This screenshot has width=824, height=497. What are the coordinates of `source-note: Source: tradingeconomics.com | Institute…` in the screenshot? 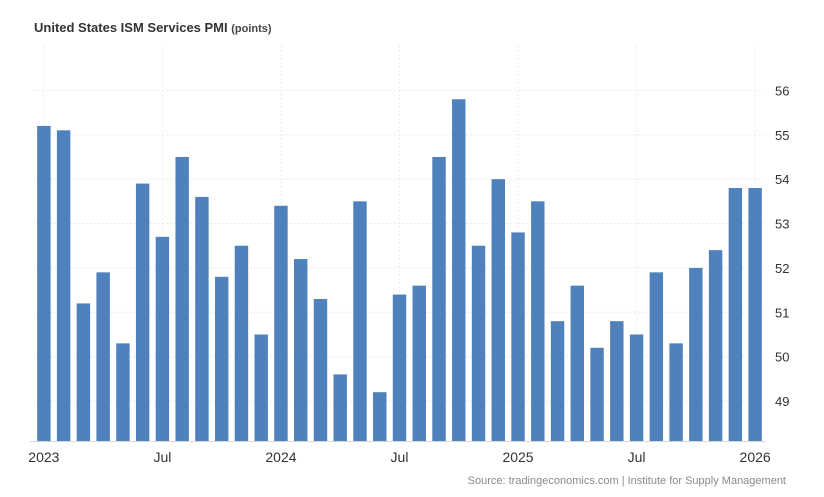 It's located at (626, 481).